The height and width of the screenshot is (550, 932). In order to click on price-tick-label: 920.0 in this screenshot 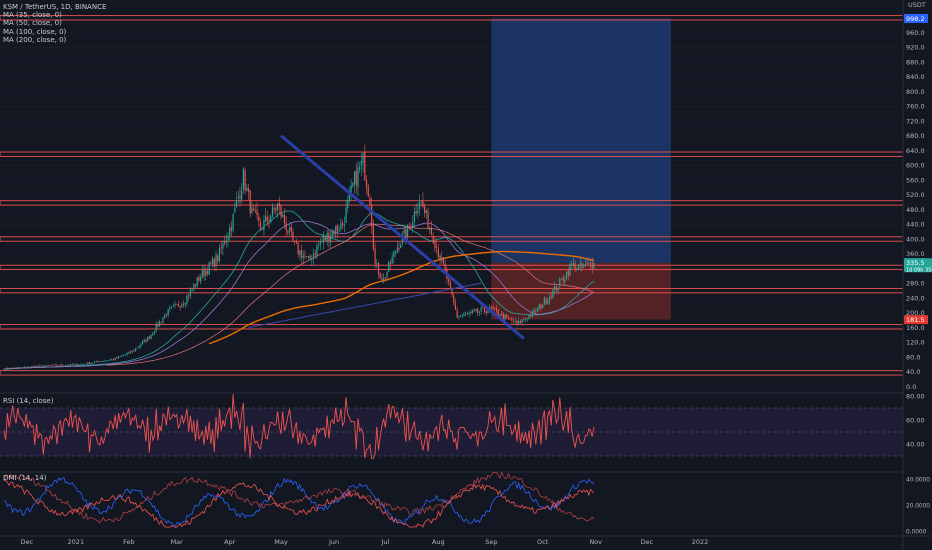, I will do `click(915, 48)`.